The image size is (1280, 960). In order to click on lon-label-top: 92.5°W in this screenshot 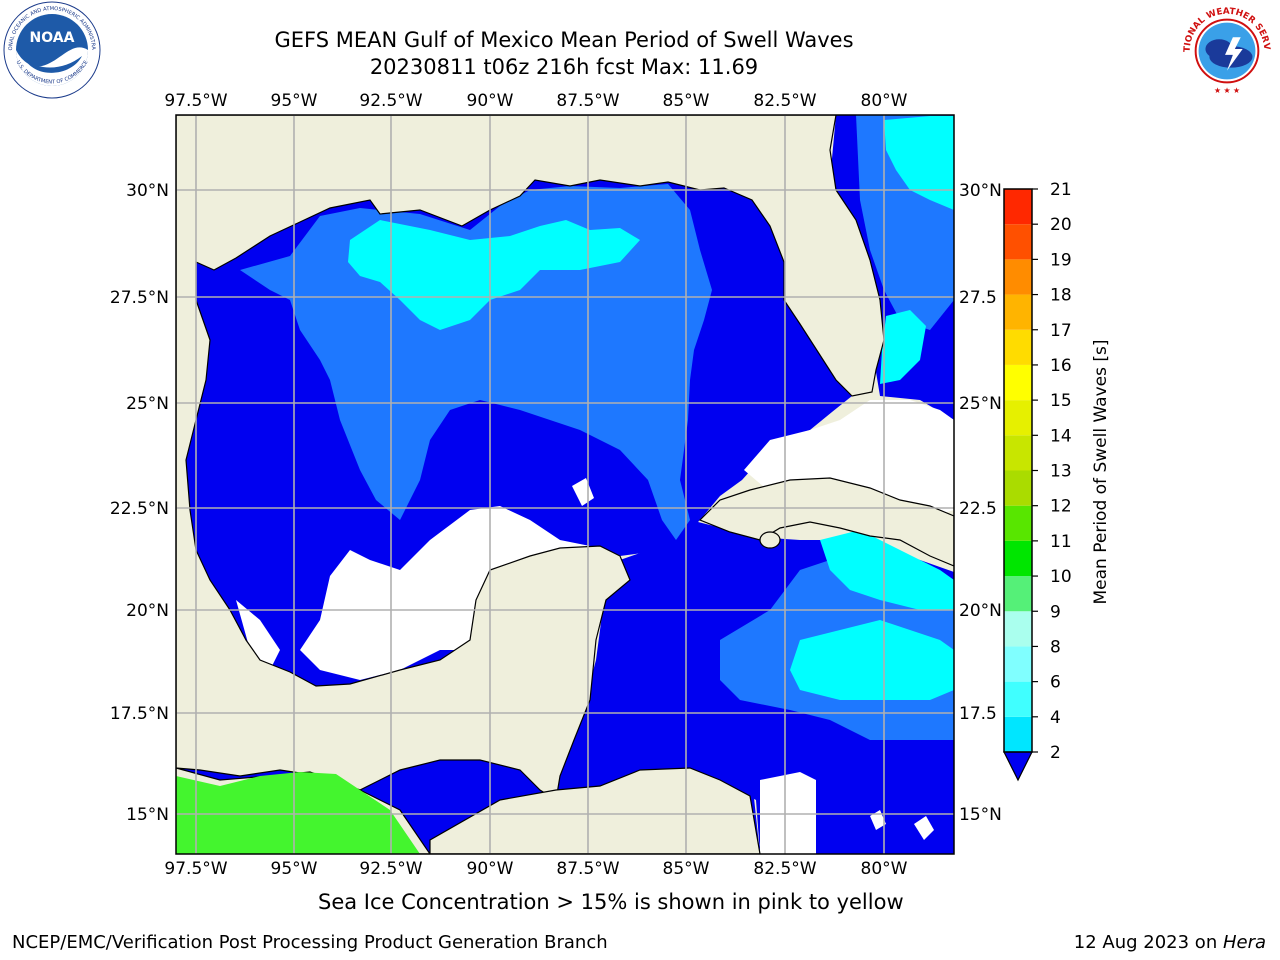, I will do `click(390, 101)`.